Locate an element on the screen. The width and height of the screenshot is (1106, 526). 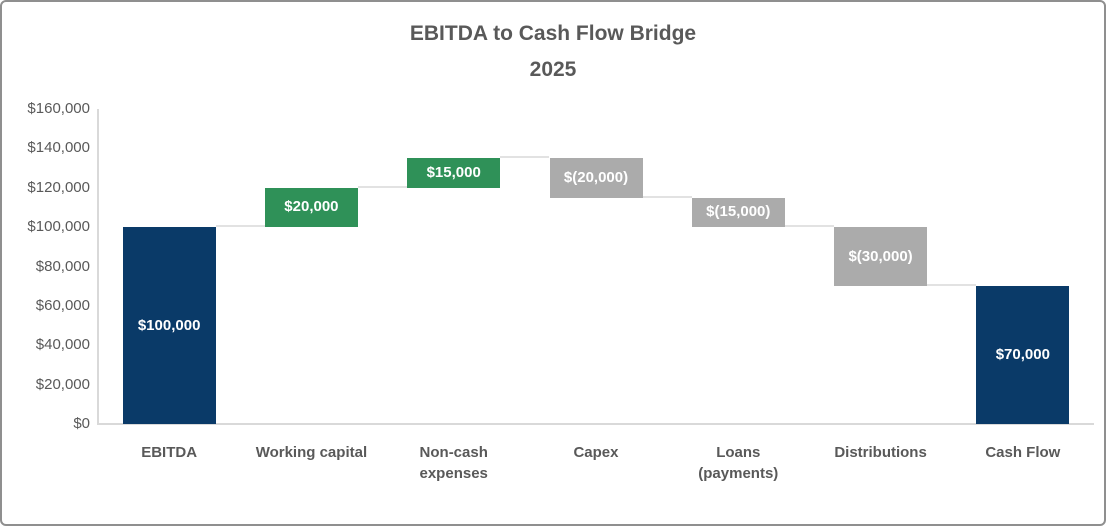
bar-value-label: $(15,000) is located at coordinates (738, 212).